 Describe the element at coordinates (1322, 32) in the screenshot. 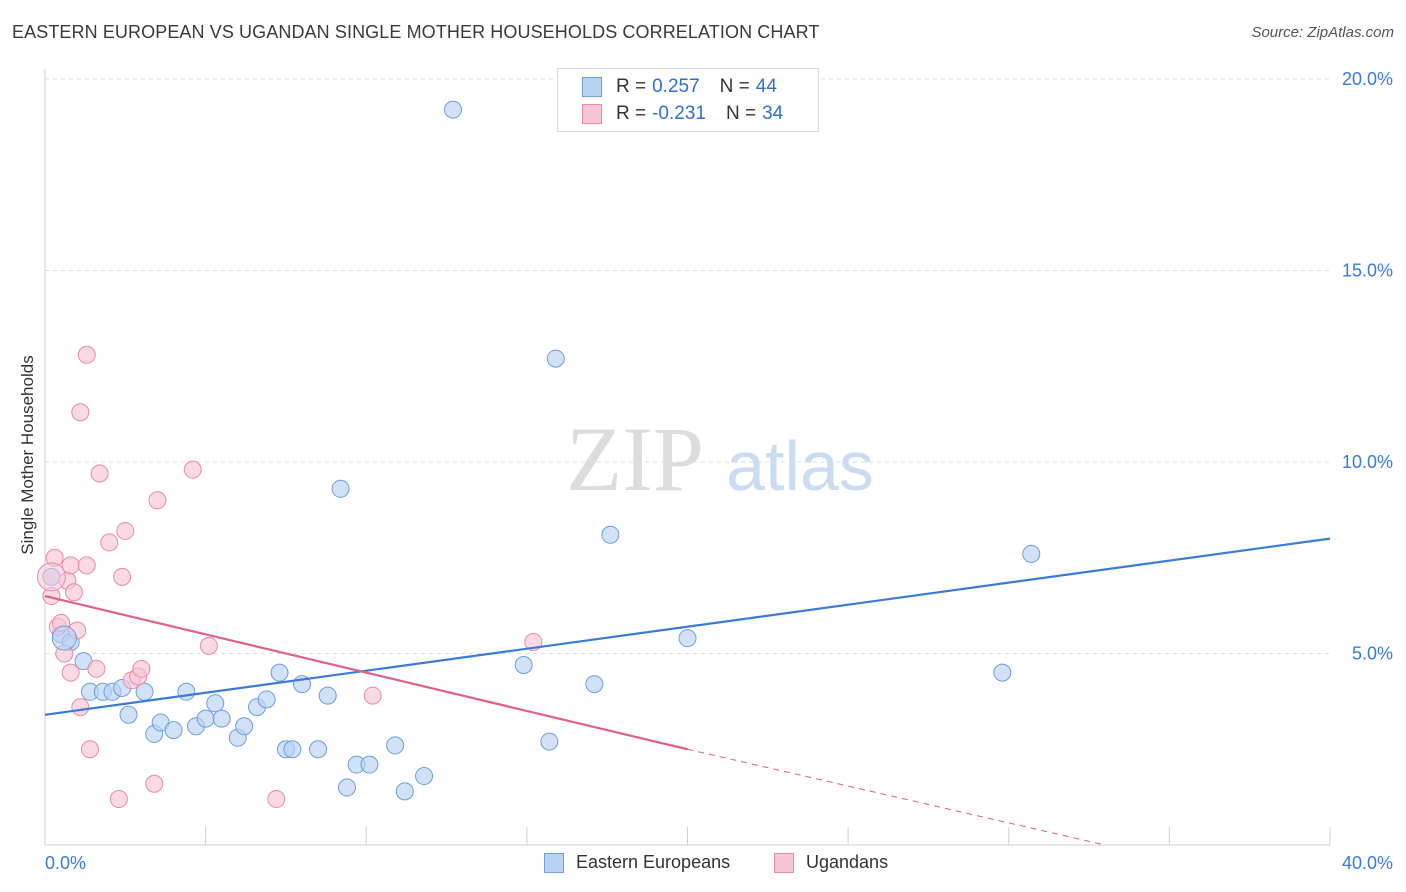

I see `source-label: Source: ZipAtlas.com` at that location.